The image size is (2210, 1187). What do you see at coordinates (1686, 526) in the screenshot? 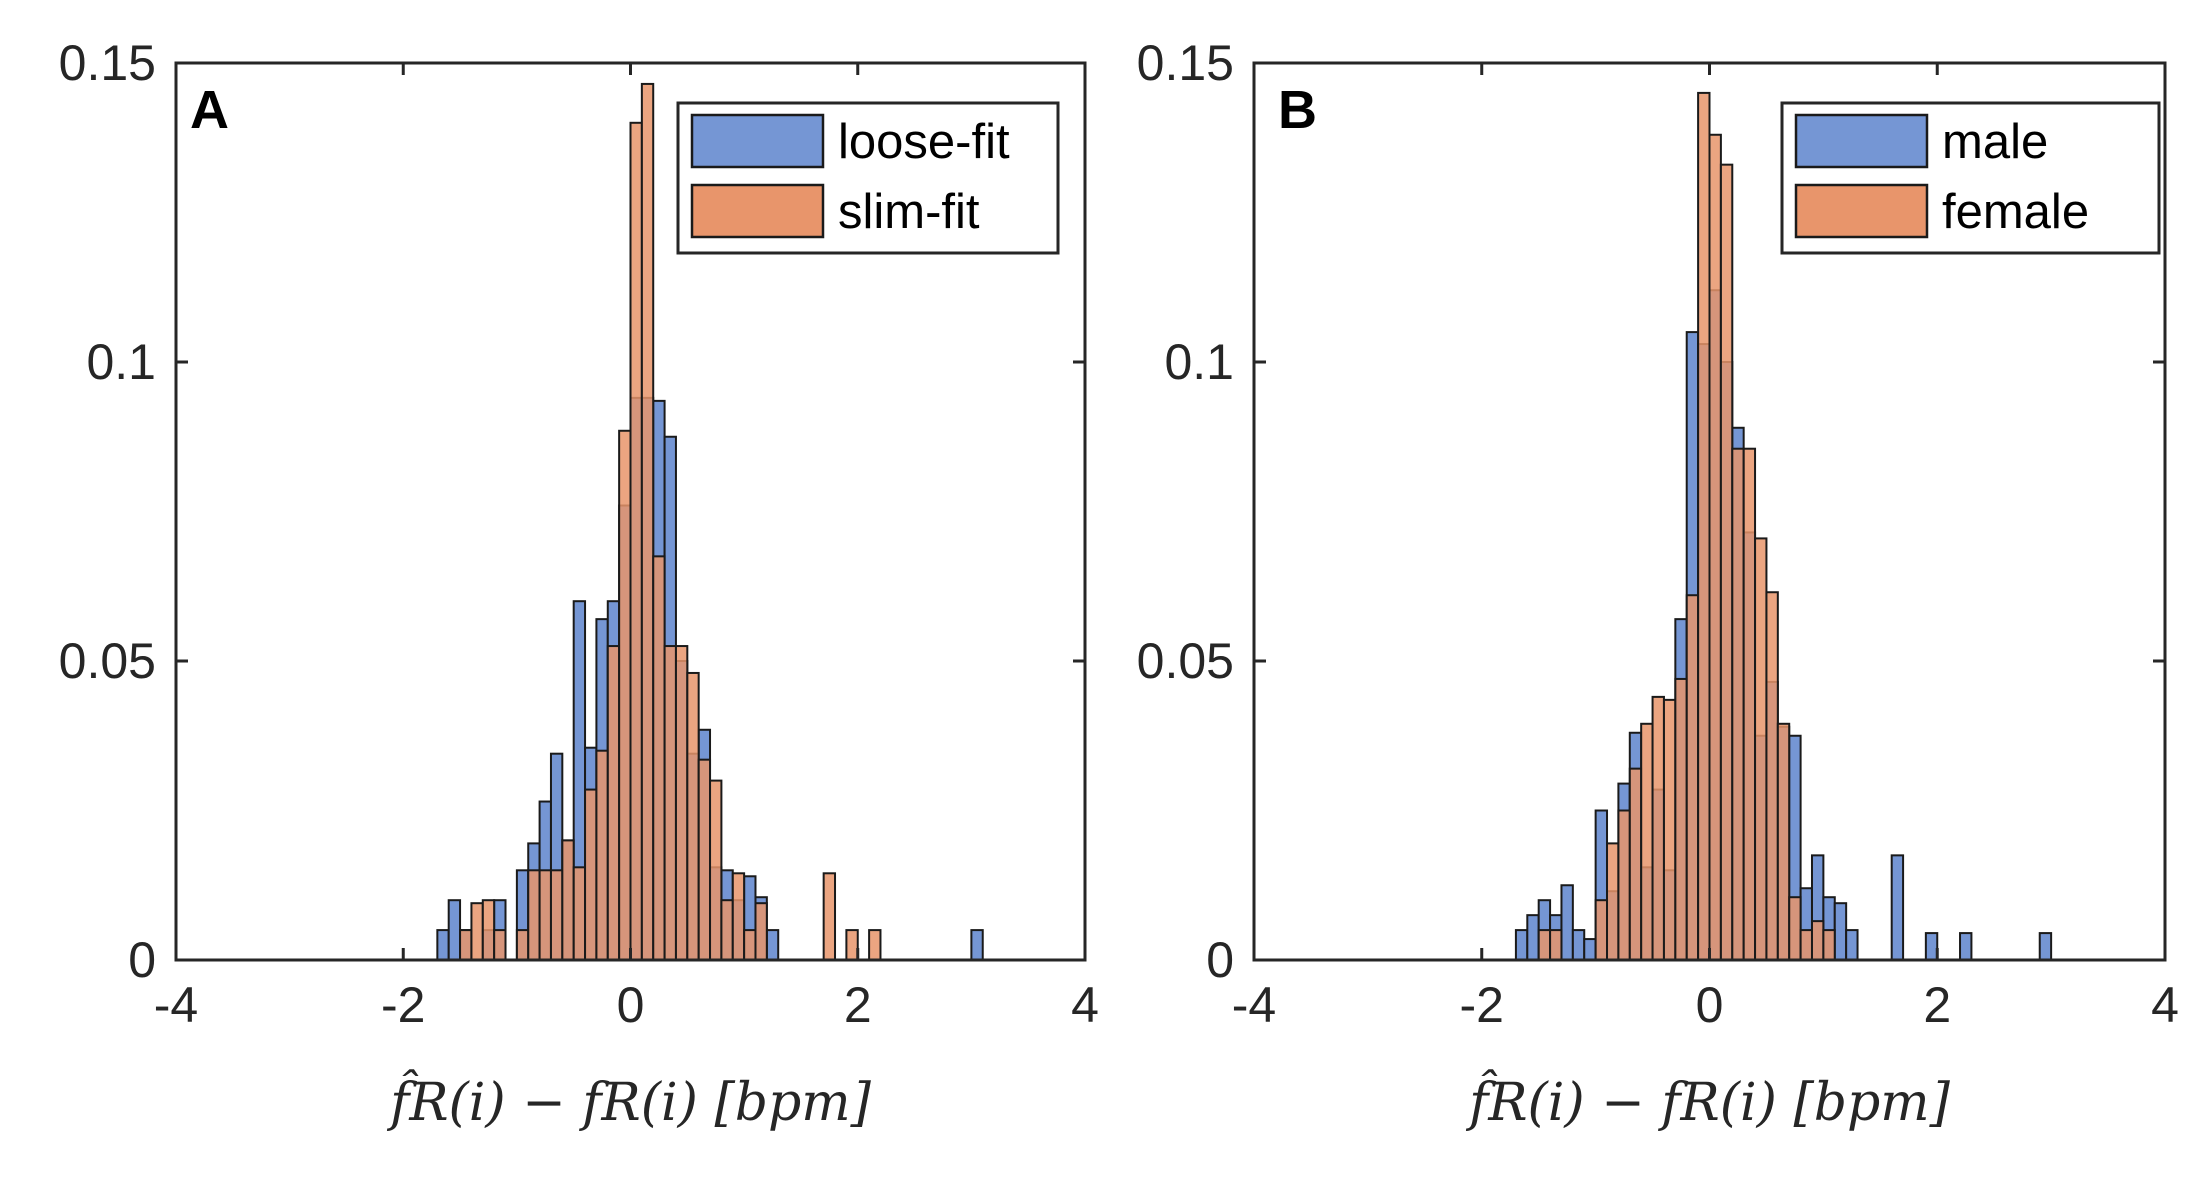
I see `series-female` at bounding box center [1686, 526].